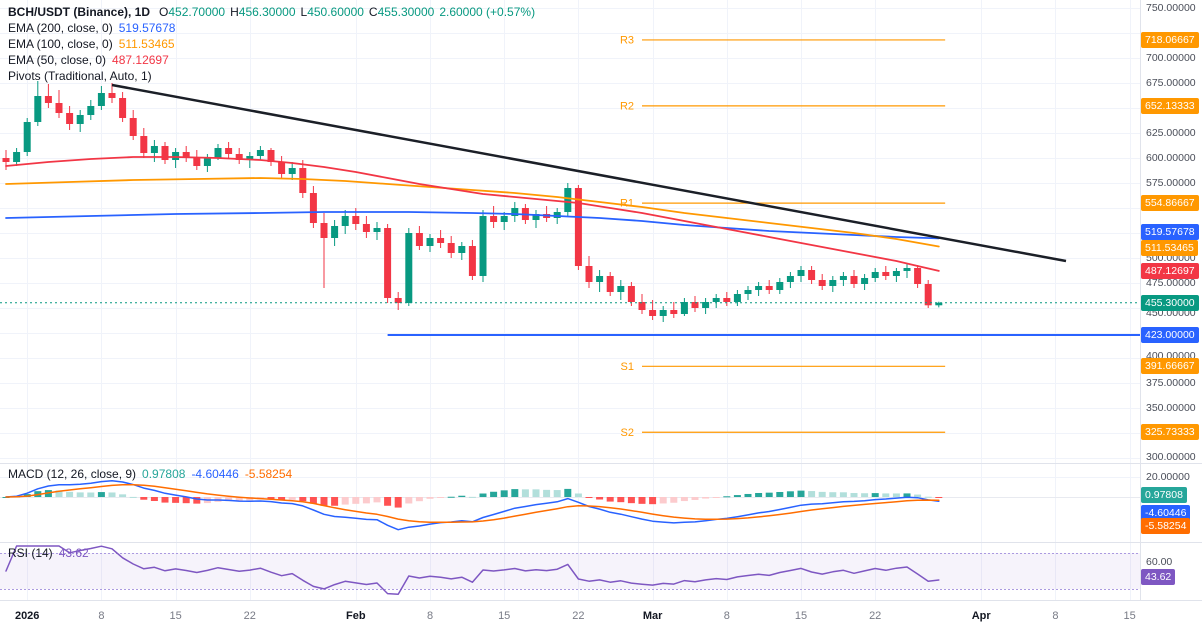 The image size is (1202, 630). Describe the element at coordinates (268, 474) in the screenshot. I see `macd-value: -5.58254` at that location.